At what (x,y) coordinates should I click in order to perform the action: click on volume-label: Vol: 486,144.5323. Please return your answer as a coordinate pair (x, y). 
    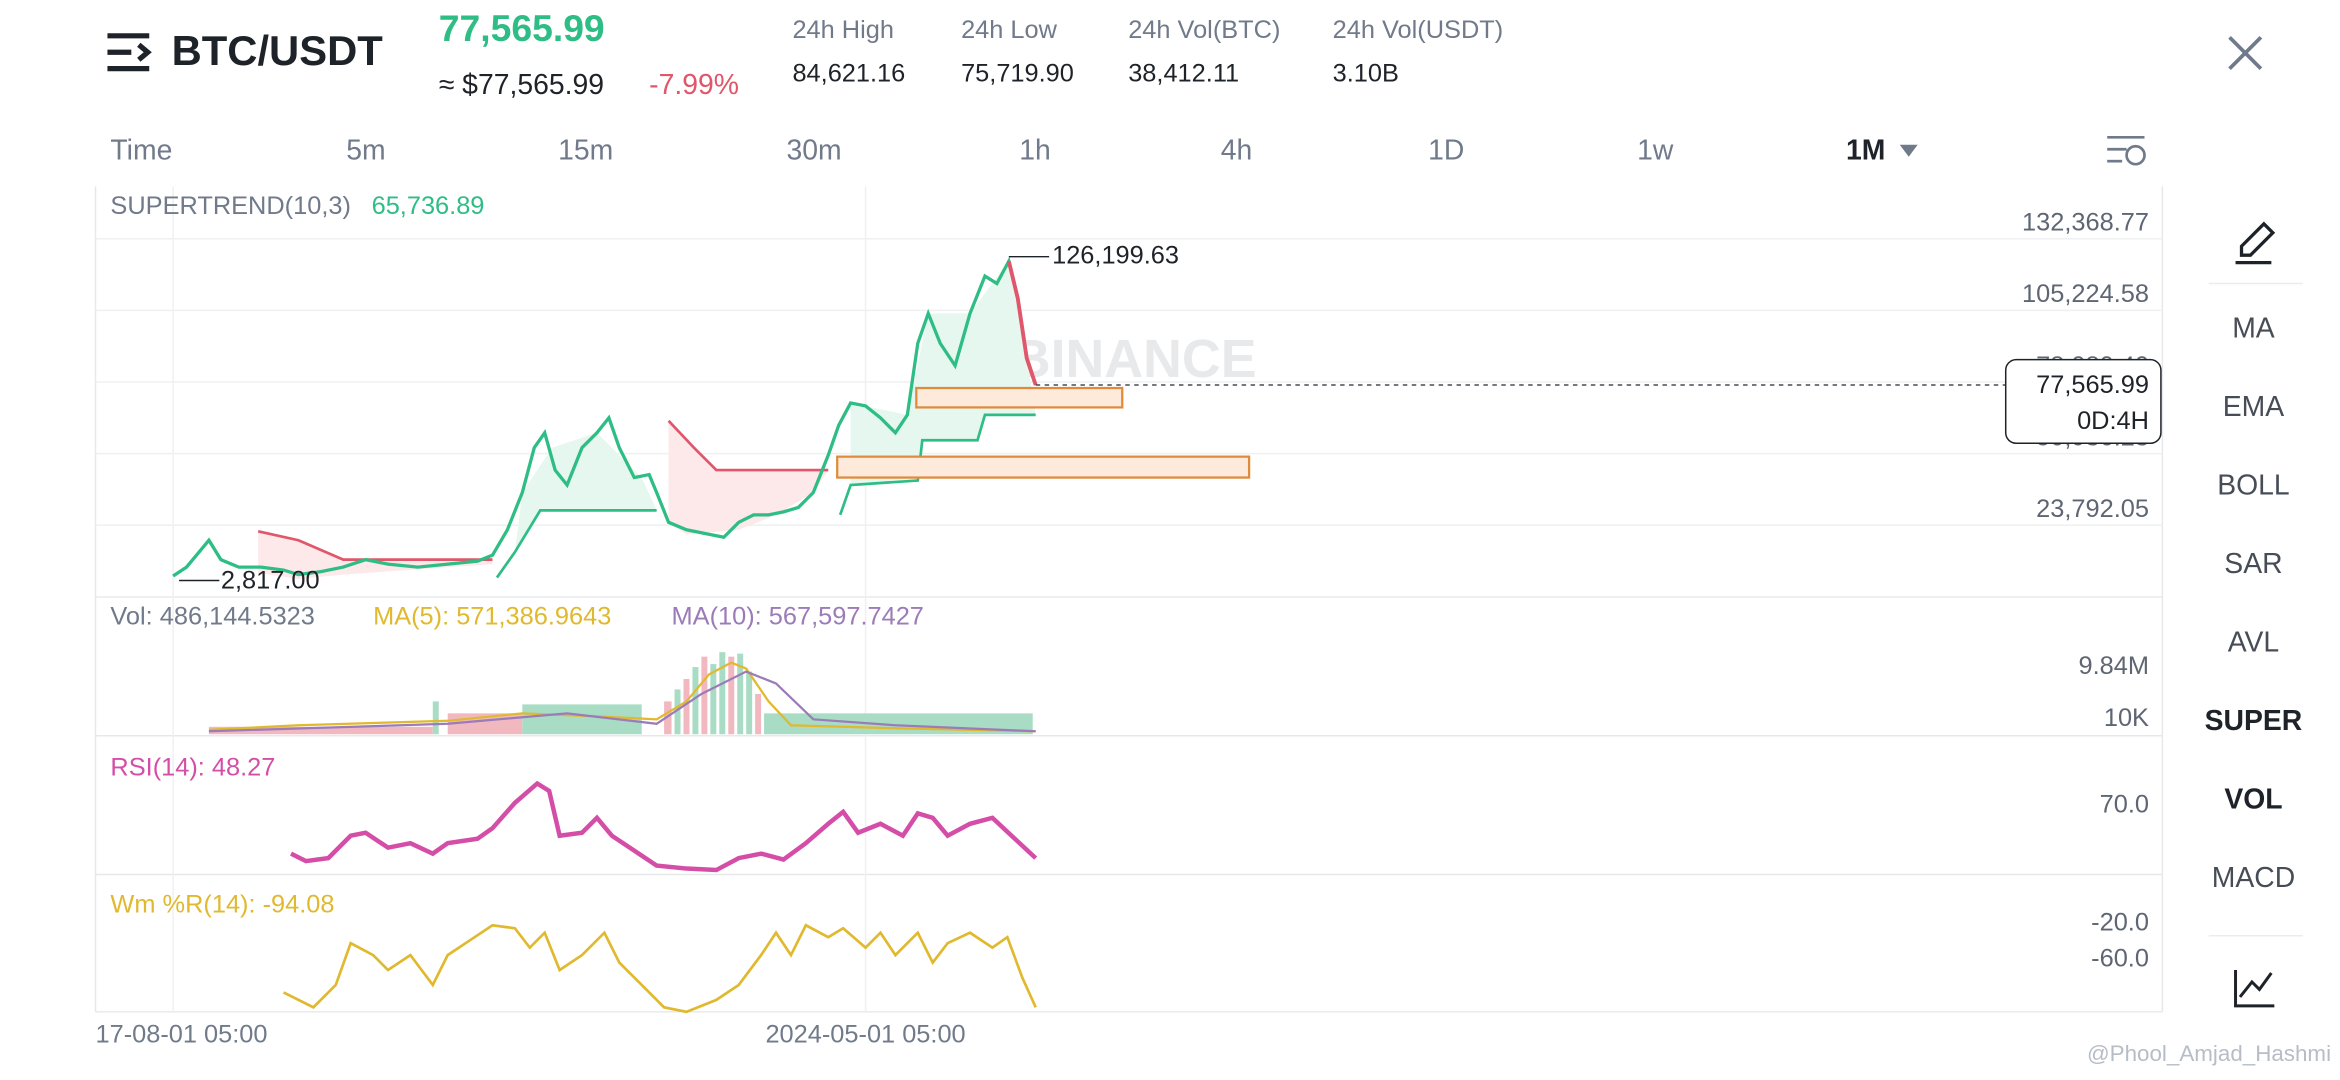
    Looking at the image, I should click on (212, 617).